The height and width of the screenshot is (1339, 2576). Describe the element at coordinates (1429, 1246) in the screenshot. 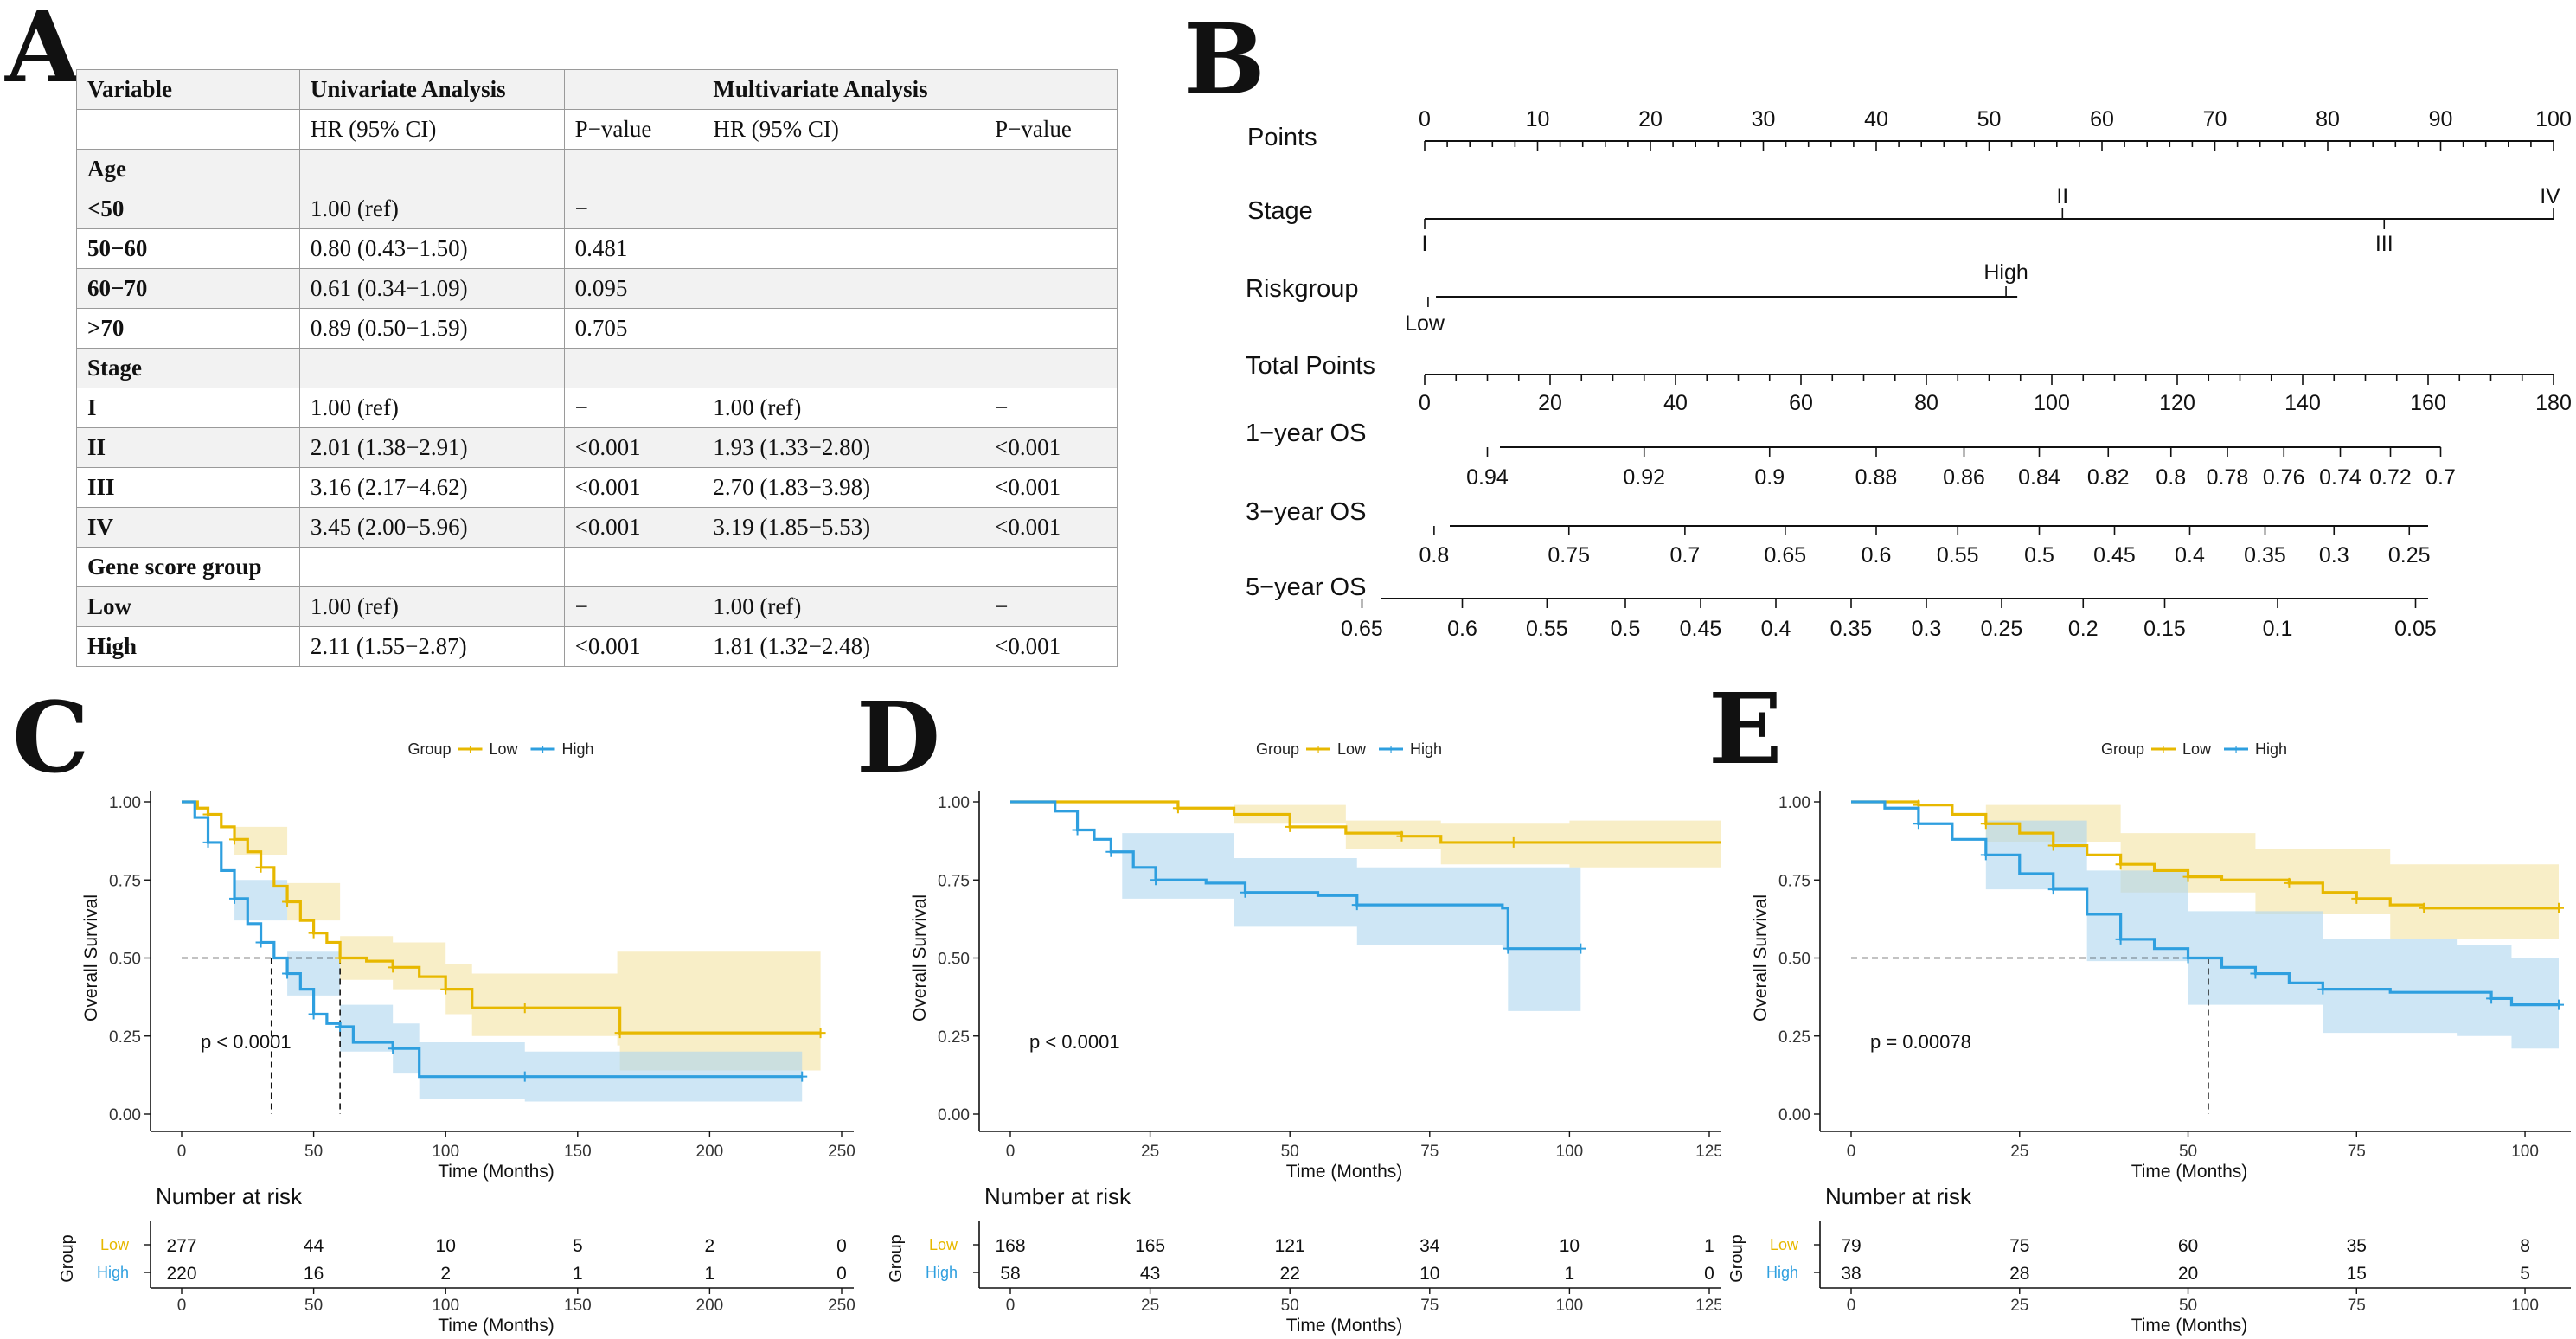

I see `risk-count-low: 34` at that location.